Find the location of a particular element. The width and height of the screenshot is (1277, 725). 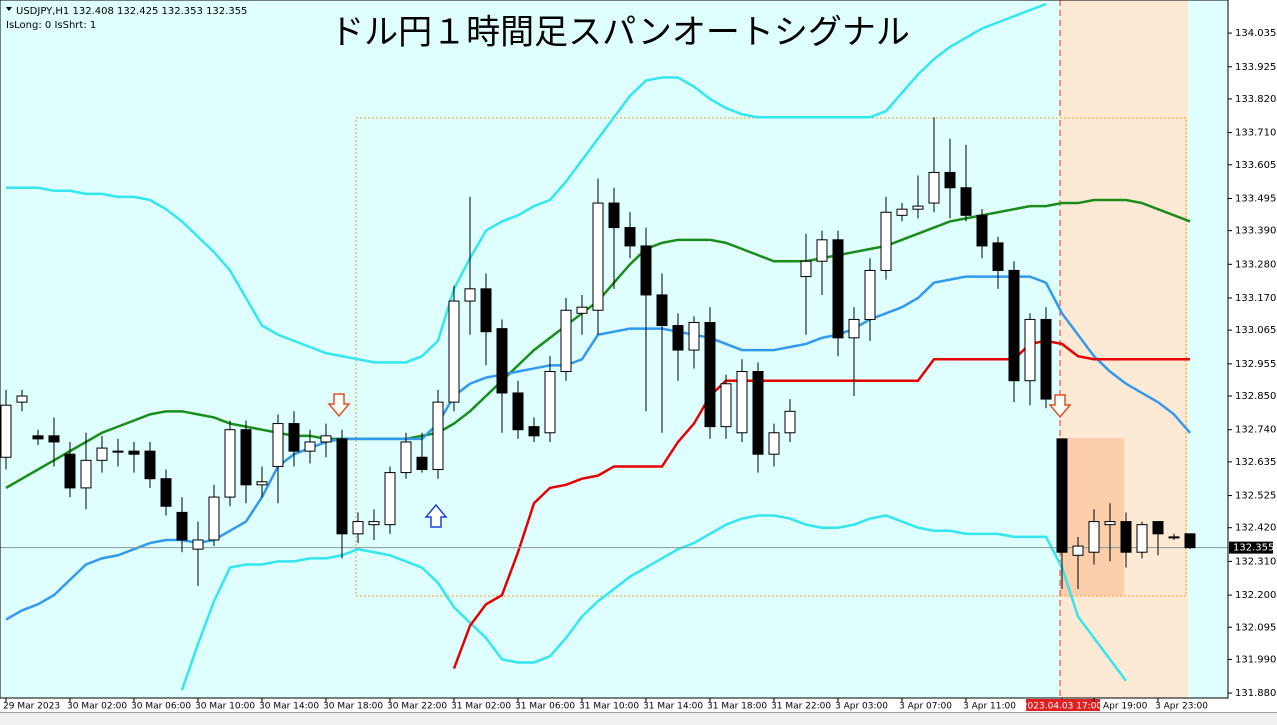

menu-icon is located at coordinates (9, 9).